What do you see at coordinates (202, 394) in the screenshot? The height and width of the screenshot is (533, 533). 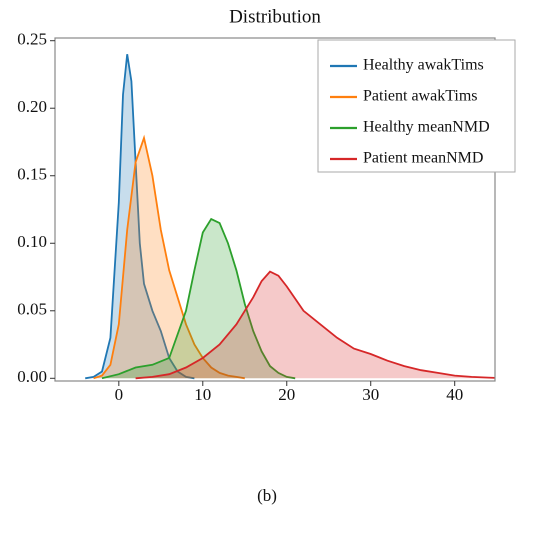 I see `x-tick-label: 10` at bounding box center [202, 394].